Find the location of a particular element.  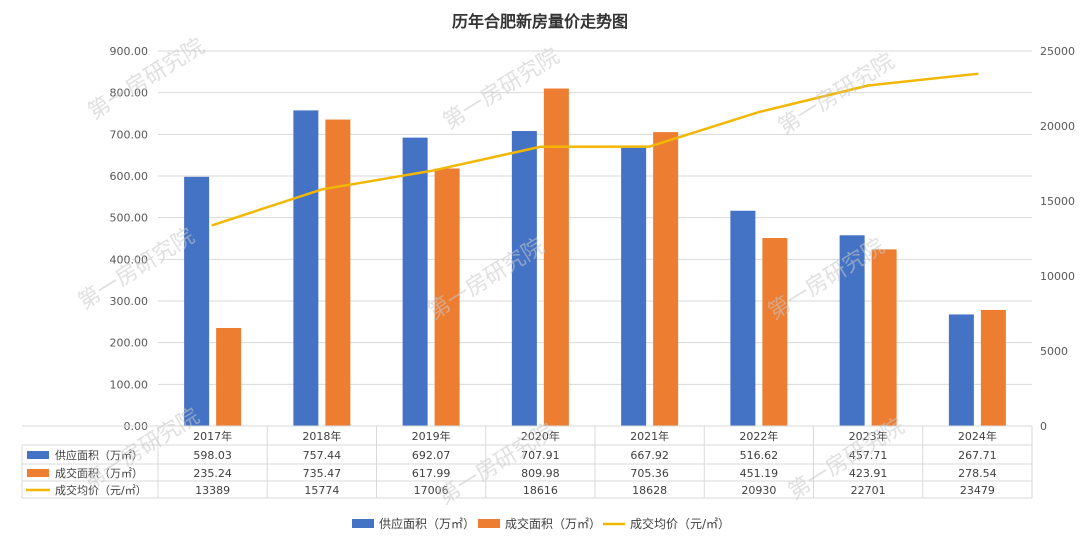

table-value: 23479 is located at coordinates (977, 490).